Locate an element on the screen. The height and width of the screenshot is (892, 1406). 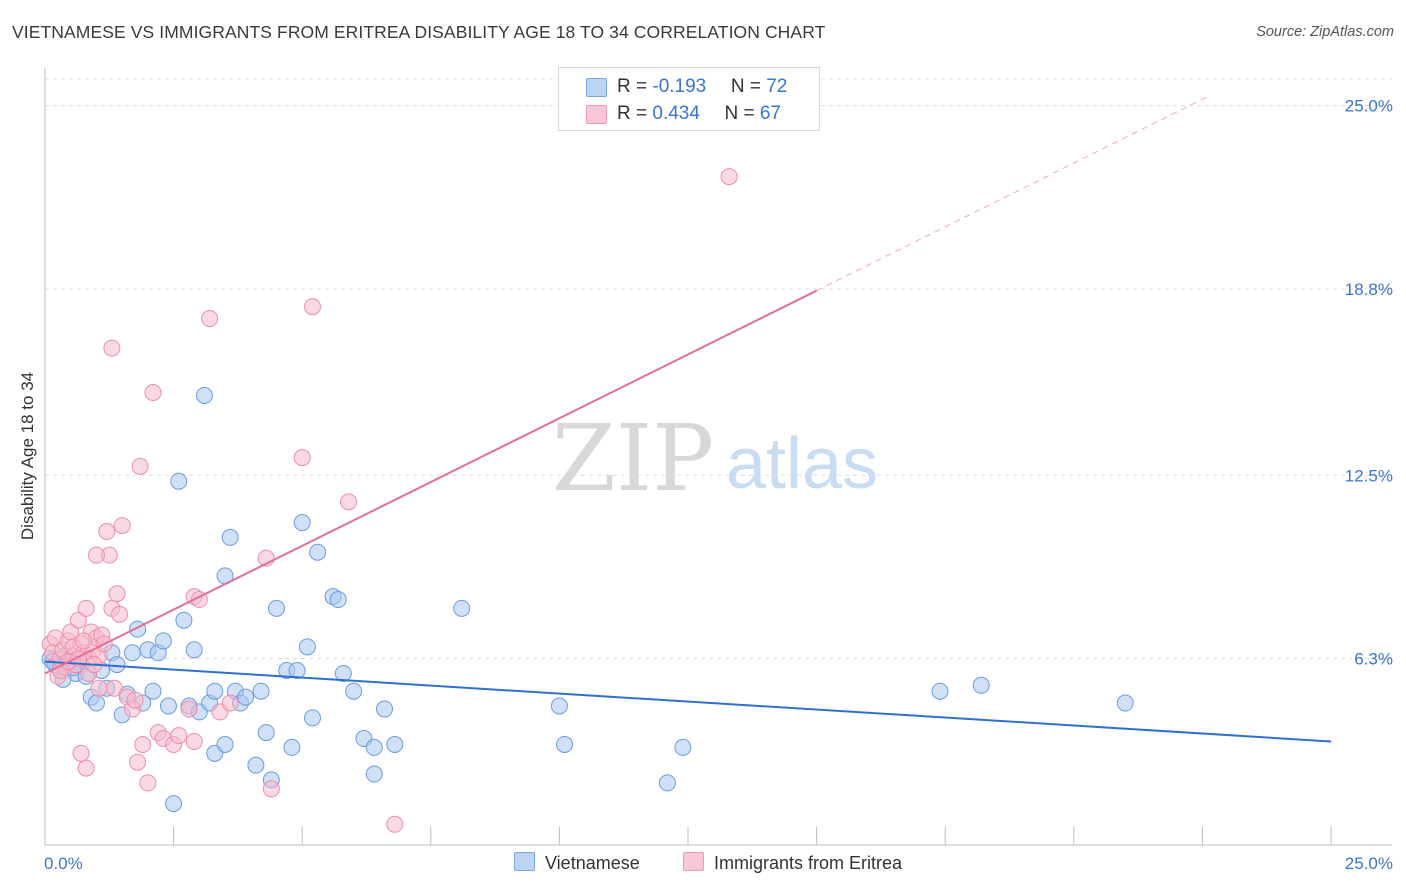
y-tick-label: 25.0% is located at coordinates (1369, 106).